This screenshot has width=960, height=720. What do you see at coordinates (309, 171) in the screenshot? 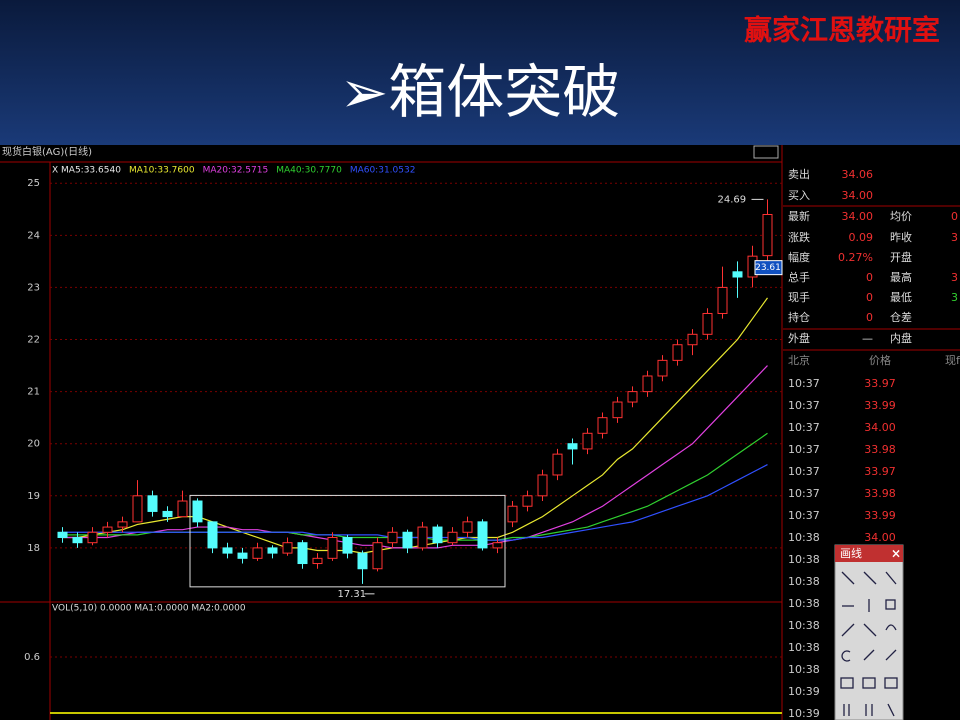
I see `legend-entry: MA40:30.7770` at bounding box center [309, 171].